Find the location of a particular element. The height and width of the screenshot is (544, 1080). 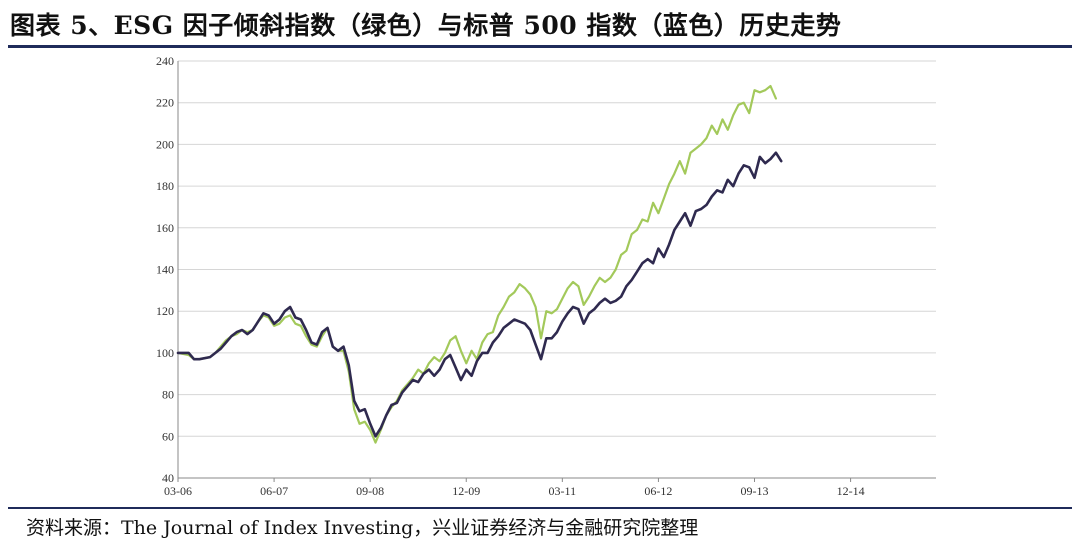

y-tick-label: 200 is located at coordinates (165, 144).